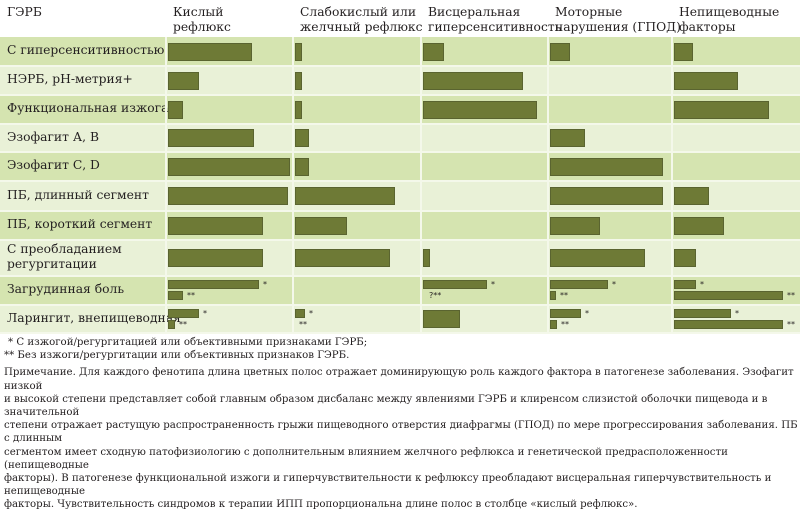  I want to click on row-label: ПБ, длинный сегмент, so click(78, 195).